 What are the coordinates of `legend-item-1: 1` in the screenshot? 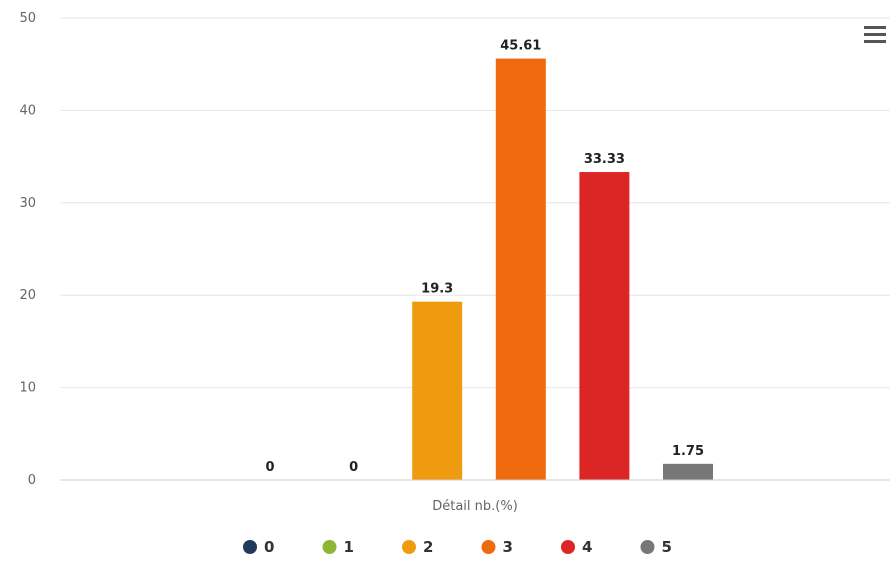 It's located at (338, 547).